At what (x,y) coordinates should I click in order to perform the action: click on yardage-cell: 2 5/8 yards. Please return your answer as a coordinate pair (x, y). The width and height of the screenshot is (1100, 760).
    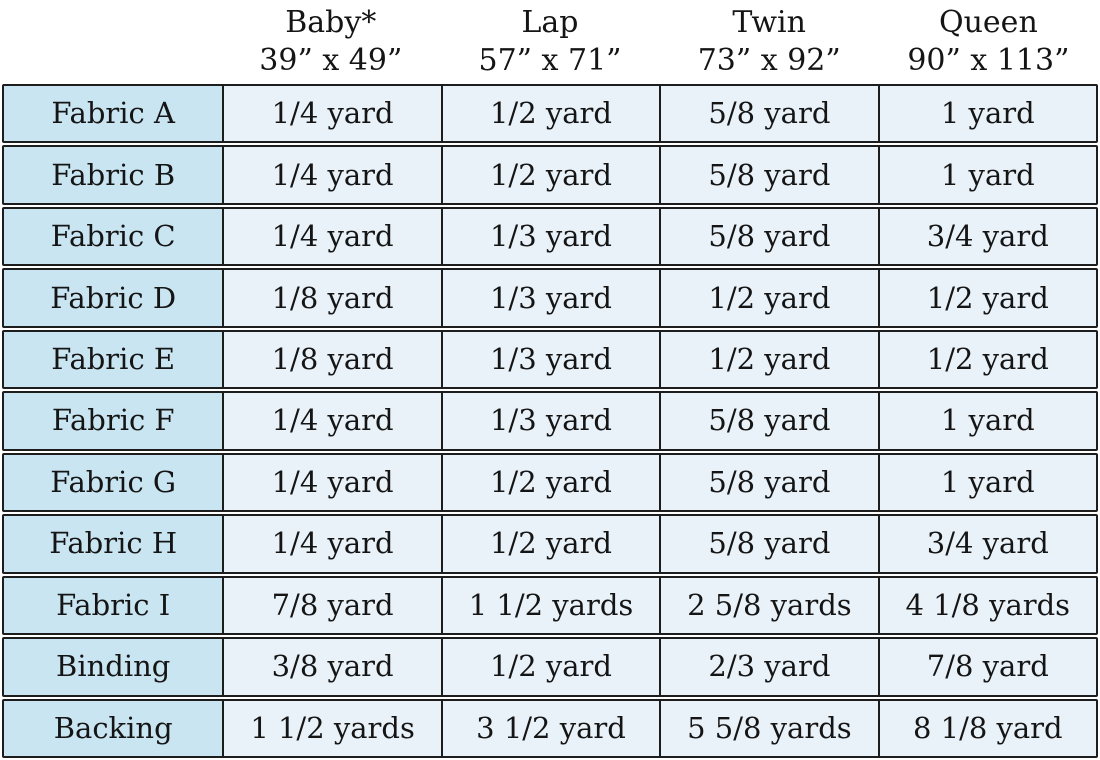
    Looking at the image, I should click on (768, 605).